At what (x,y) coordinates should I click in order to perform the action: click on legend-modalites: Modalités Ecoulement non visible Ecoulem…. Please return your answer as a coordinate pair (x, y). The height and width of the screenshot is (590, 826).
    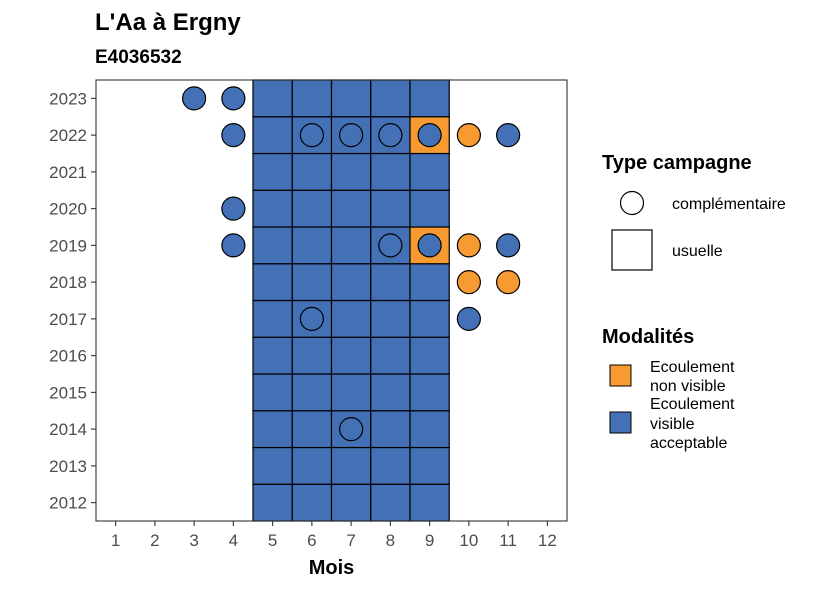
    Looking at the image, I should click on (668, 389).